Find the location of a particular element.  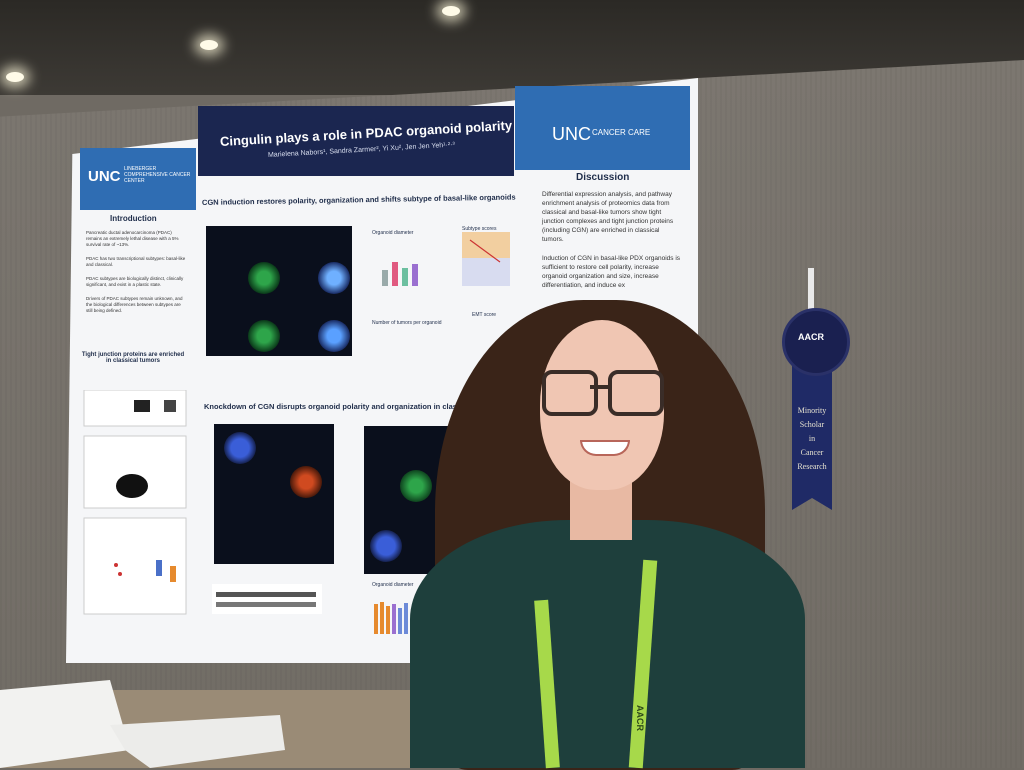

panel-emt-score: EMT score is located at coordinates (484, 315).